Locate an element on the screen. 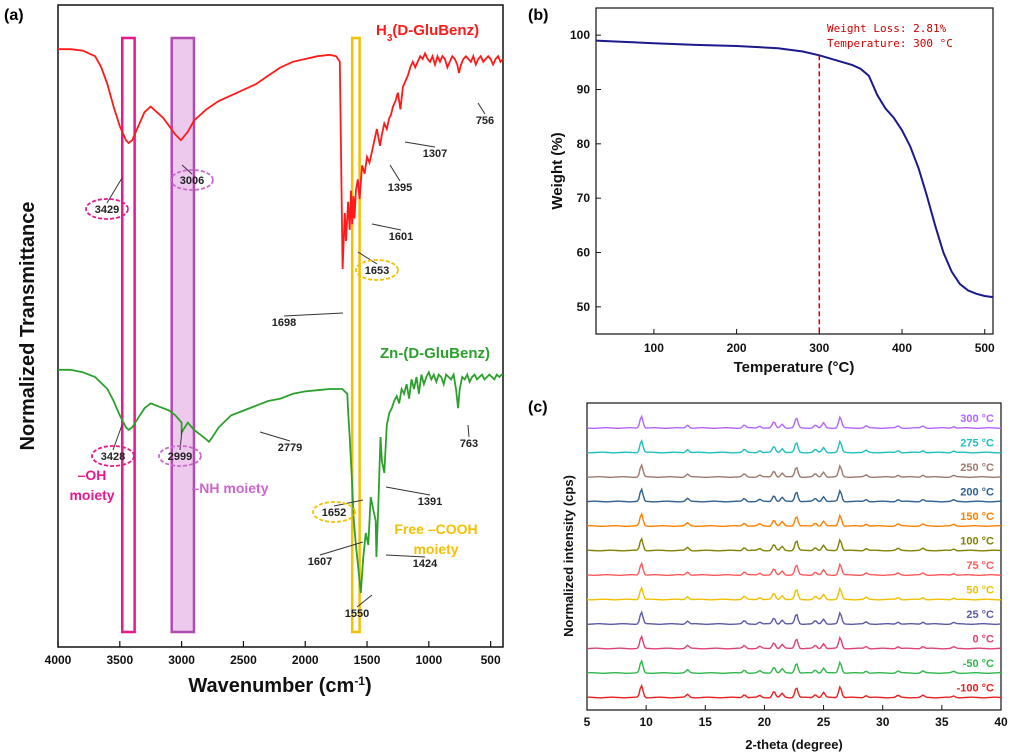  h3-peak-label: 1395 is located at coordinates (400, 188).